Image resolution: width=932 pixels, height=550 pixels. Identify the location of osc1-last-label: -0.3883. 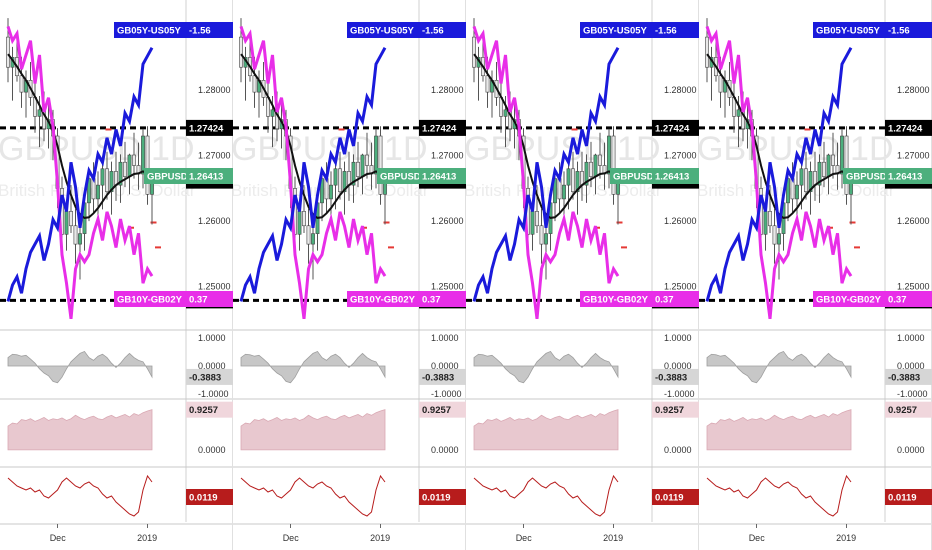
(908, 376).